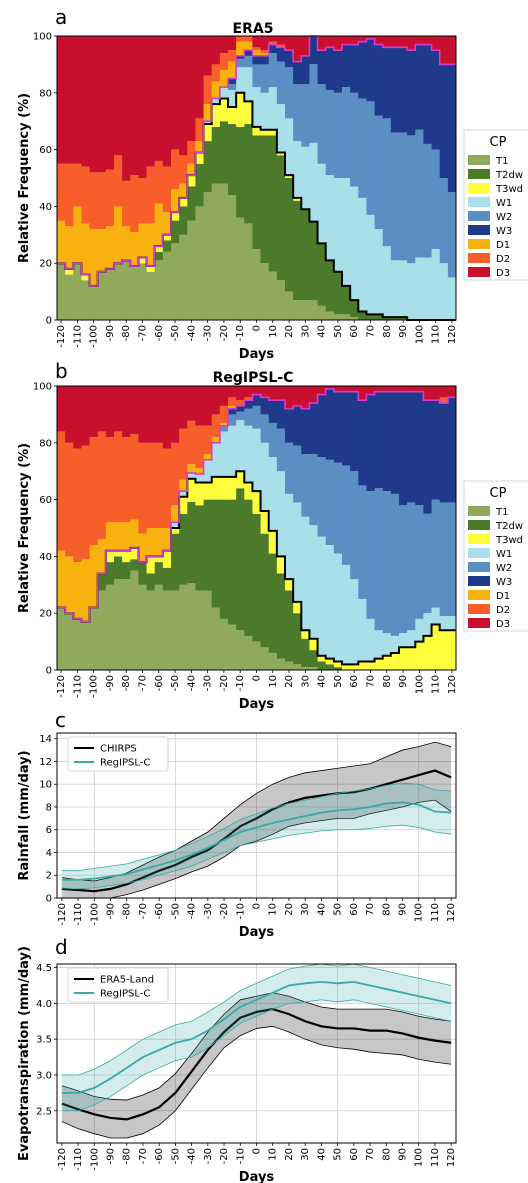 This screenshot has height=1183, width=528. What do you see at coordinates (125, 763) in the screenshot?
I see `legend-label-1: RegIPSL-C` at bounding box center [125, 763].